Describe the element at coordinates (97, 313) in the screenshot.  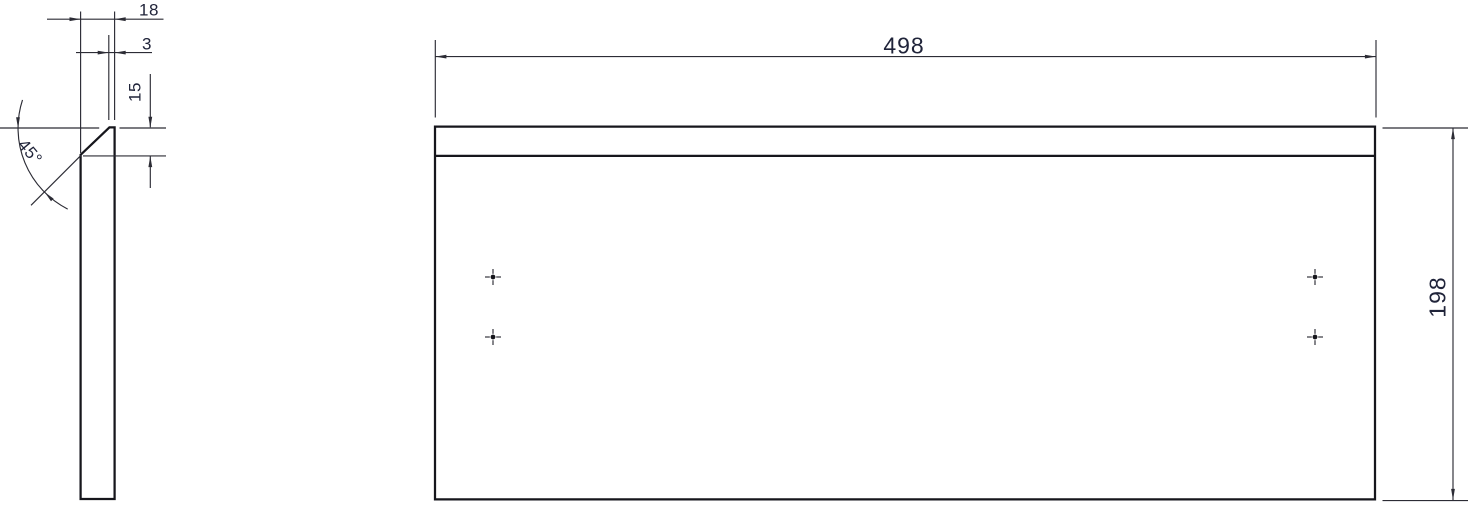
I see `side-view-part-outline` at that location.